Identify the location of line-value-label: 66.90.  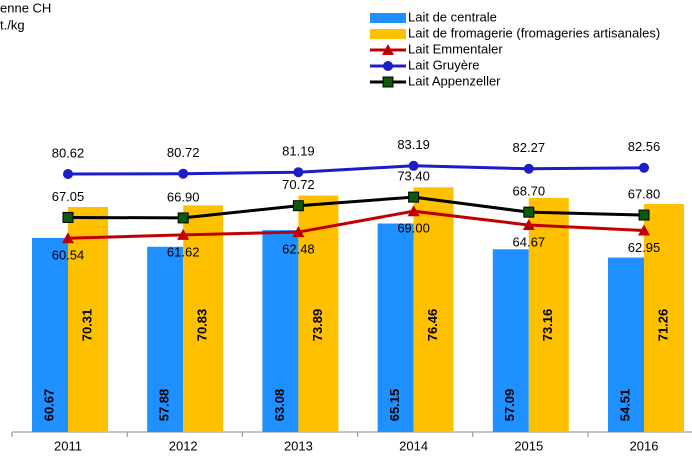
(183, 196).